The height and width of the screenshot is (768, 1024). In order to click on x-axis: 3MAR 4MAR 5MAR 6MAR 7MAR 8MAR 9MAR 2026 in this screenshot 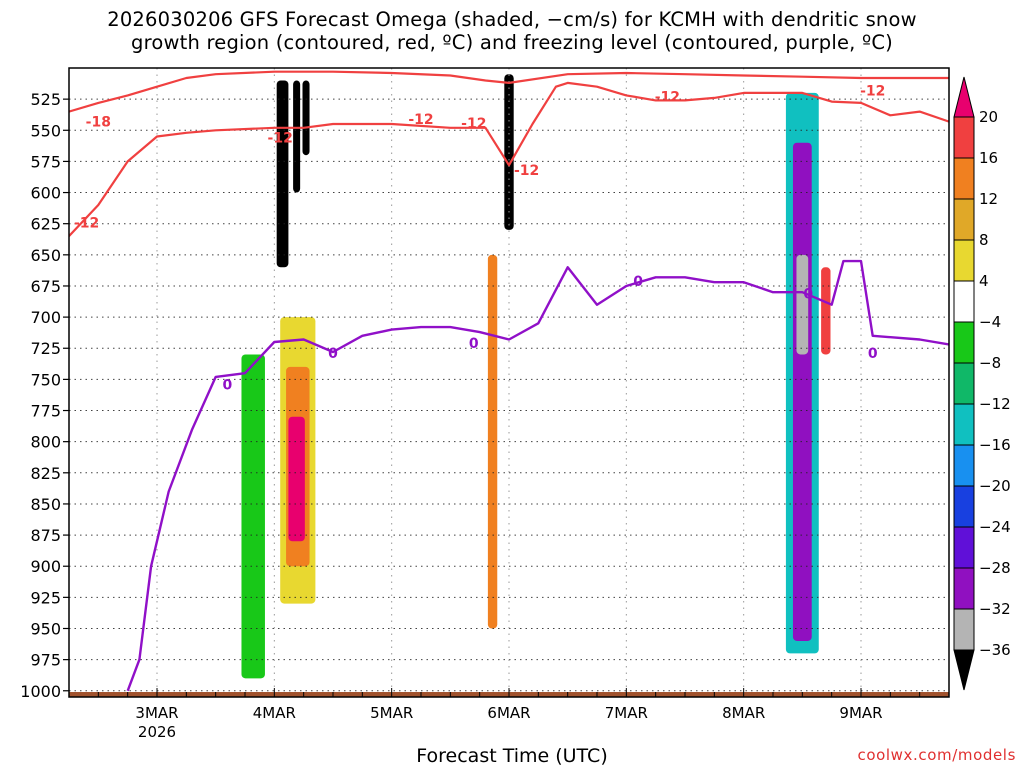, I will do `click(523, 714)`.